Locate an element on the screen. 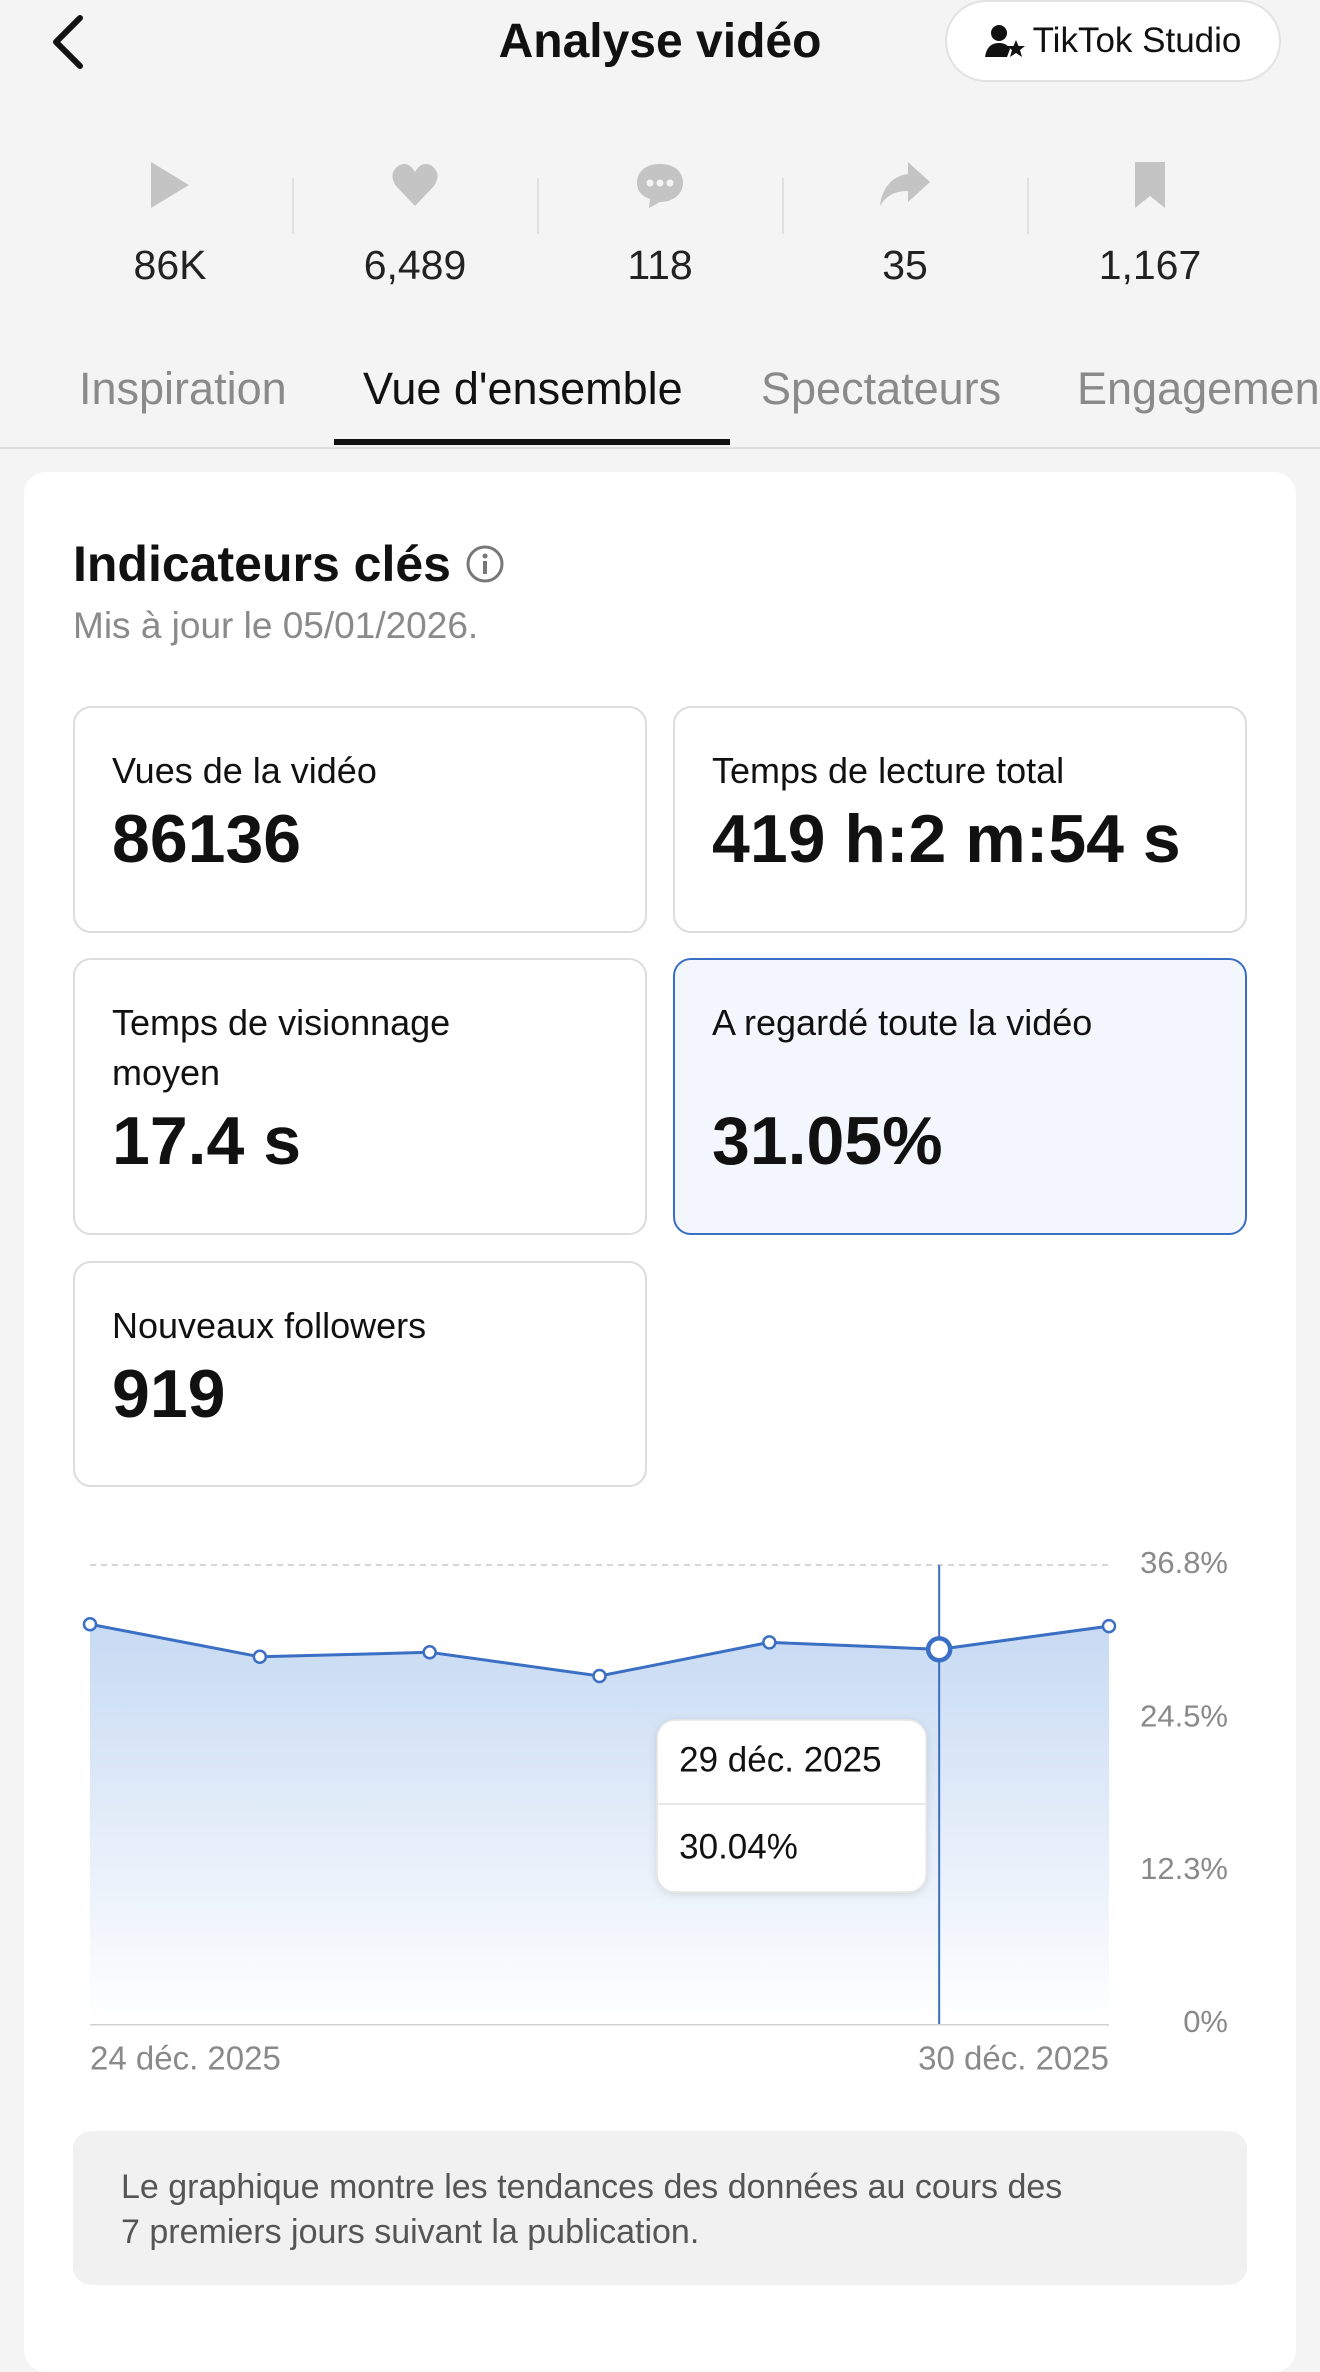 The image size is (1320, 2372). x-tick-label: 30 déc. 2025 is located at coordinates (1013, 2058).